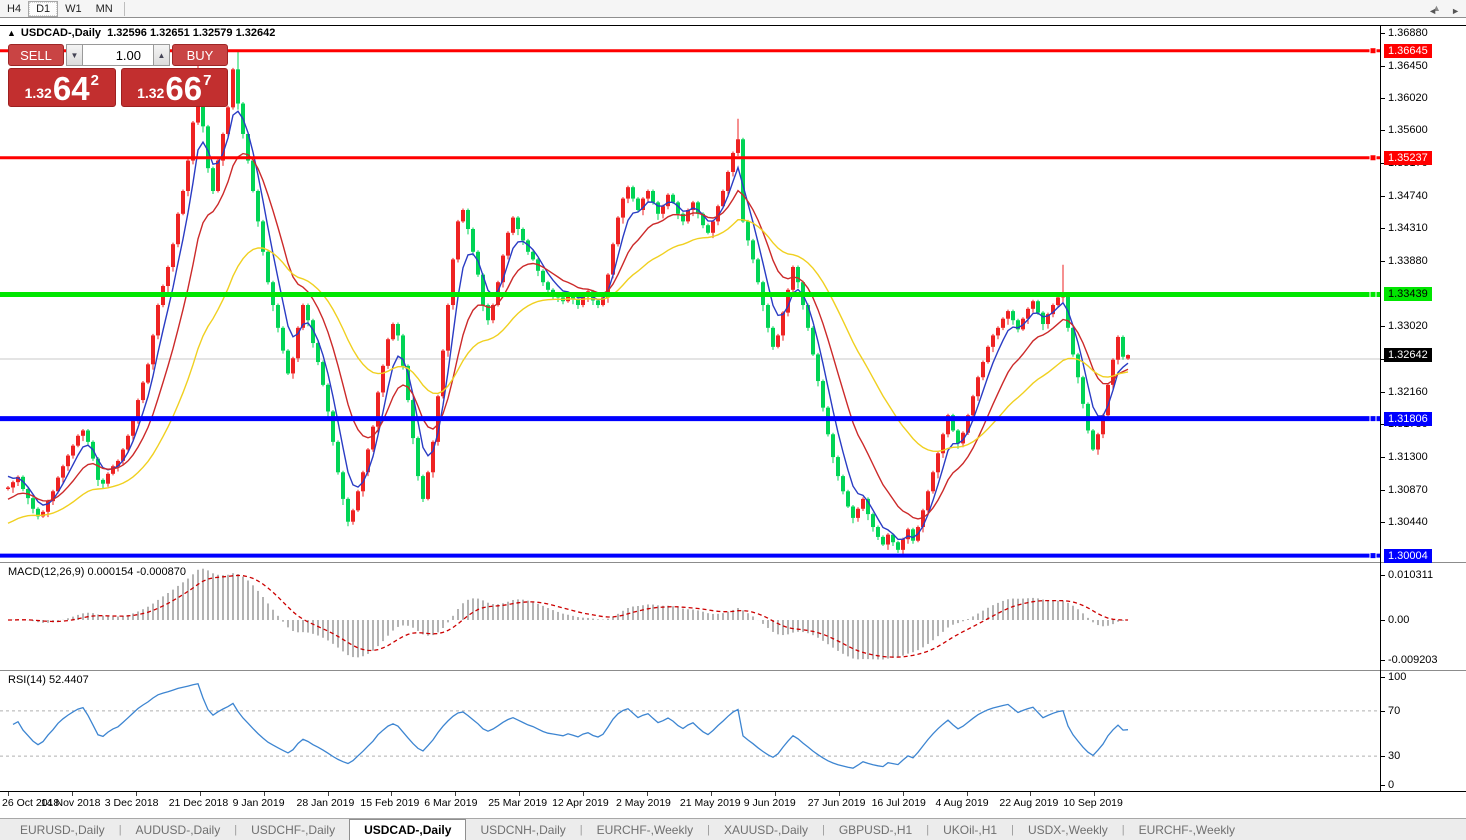 This screenshot has width=1466, height=840. I want to click on rsi-axis-label: 70, so click(1394, 710).